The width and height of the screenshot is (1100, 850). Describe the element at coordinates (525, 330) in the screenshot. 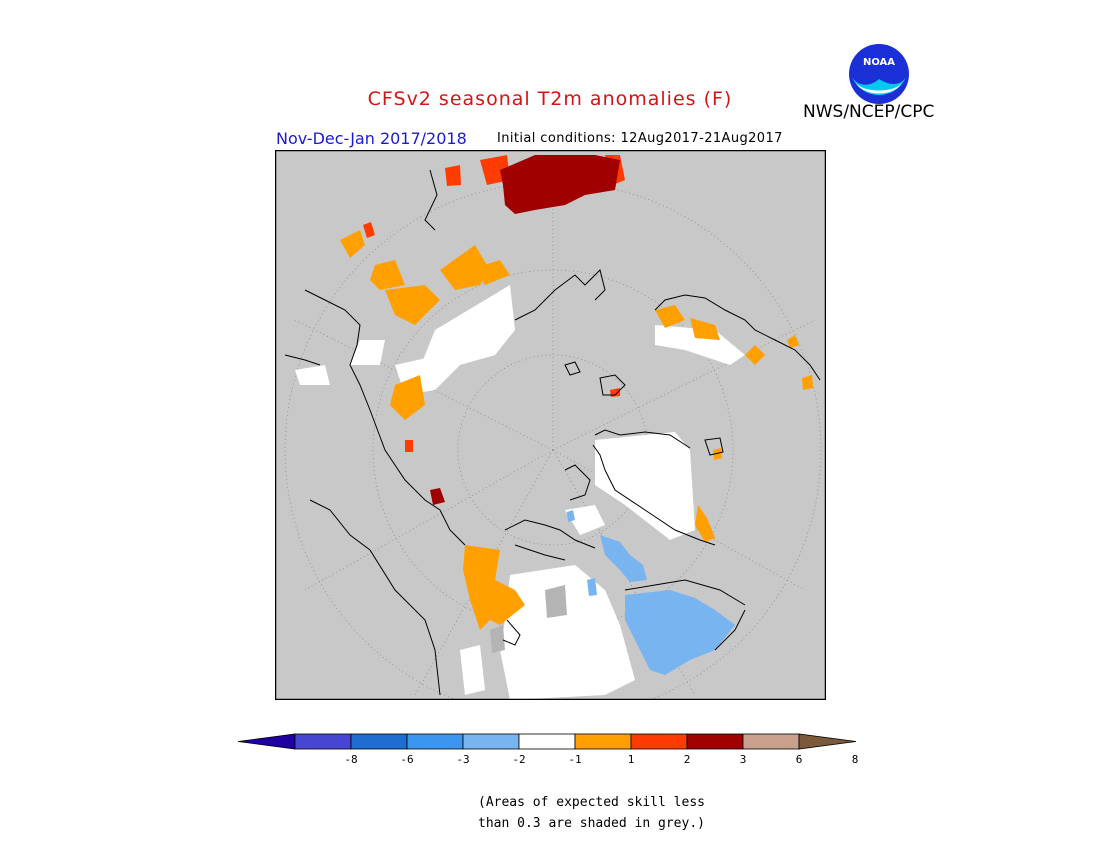

I see `anomaly-3-6-regions` at that location.